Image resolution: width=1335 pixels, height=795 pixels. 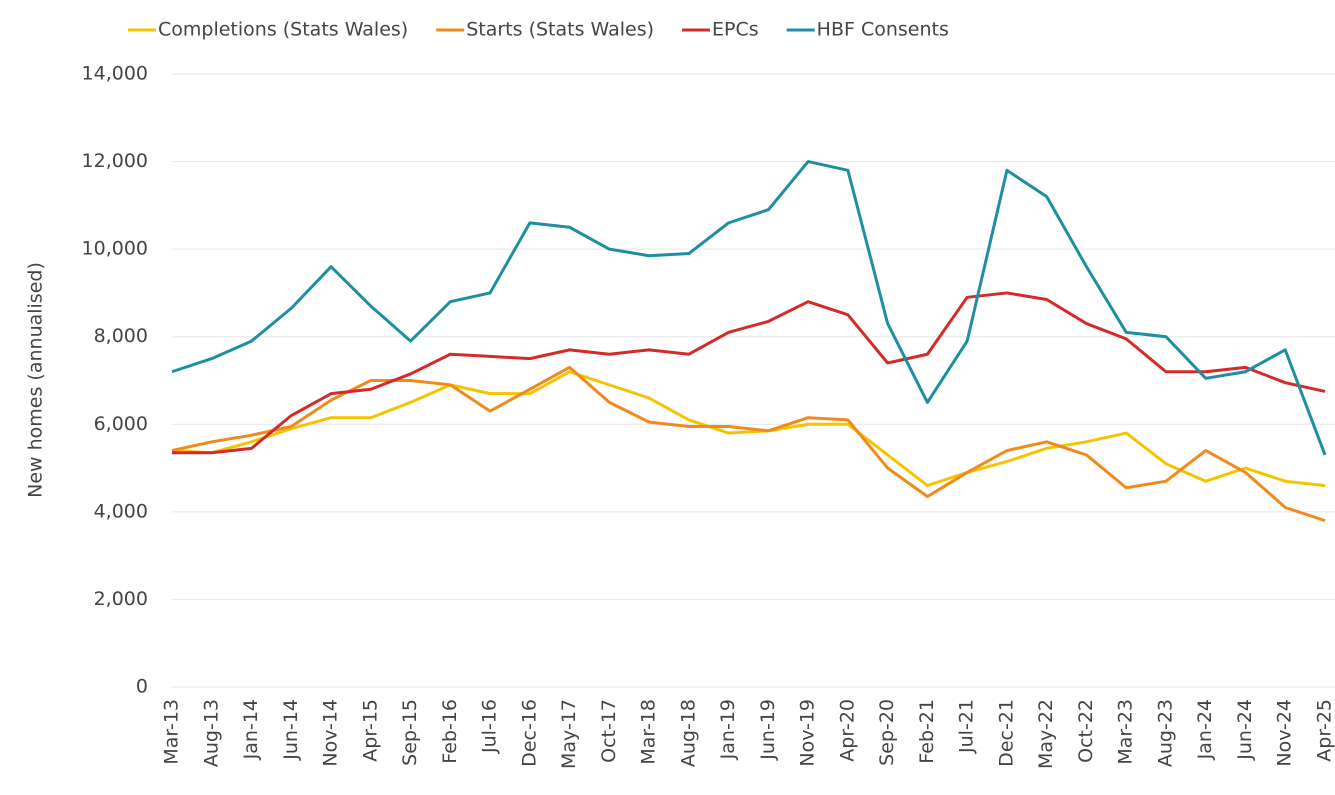 What do you see at coordinates (121, 424) in the screenshot?
I see `y-tick-label: 6,000` at bounding box center [121, 424].